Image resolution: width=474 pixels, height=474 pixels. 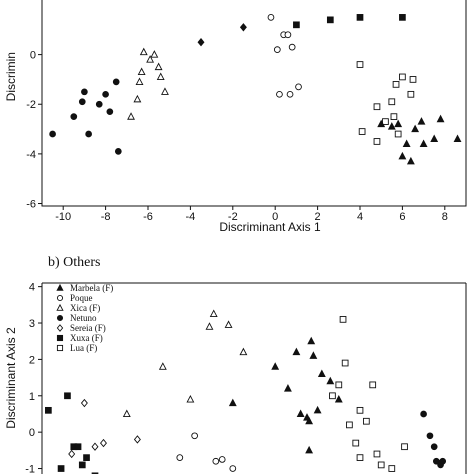 I want to click on panel-b-y-axis-title: Discriminant Axis 2, so click(x=11, y=378).